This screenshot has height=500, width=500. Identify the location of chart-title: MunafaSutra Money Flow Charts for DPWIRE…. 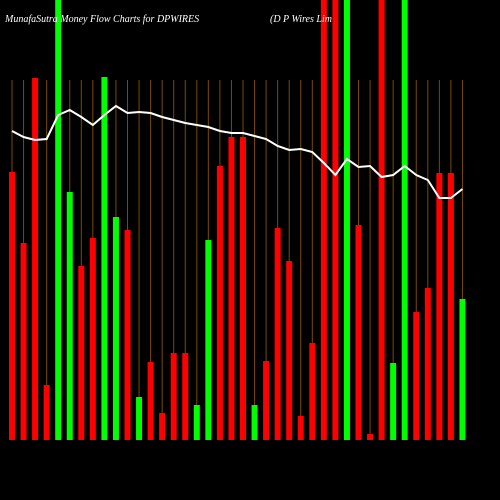
(101, 19).